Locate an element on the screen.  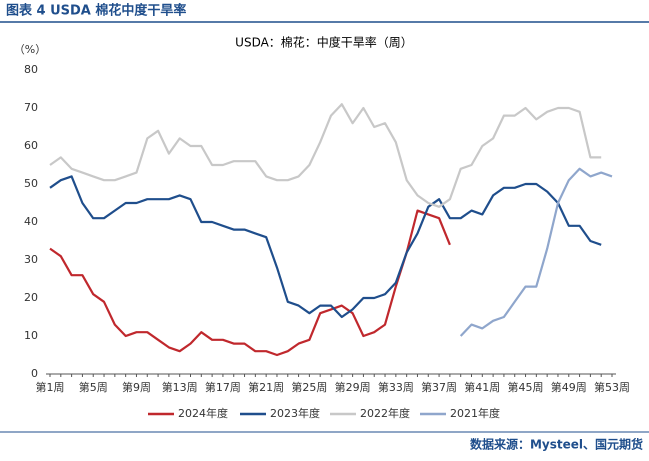
legend-label: 2023年度 is located at coordinates (295, 413).